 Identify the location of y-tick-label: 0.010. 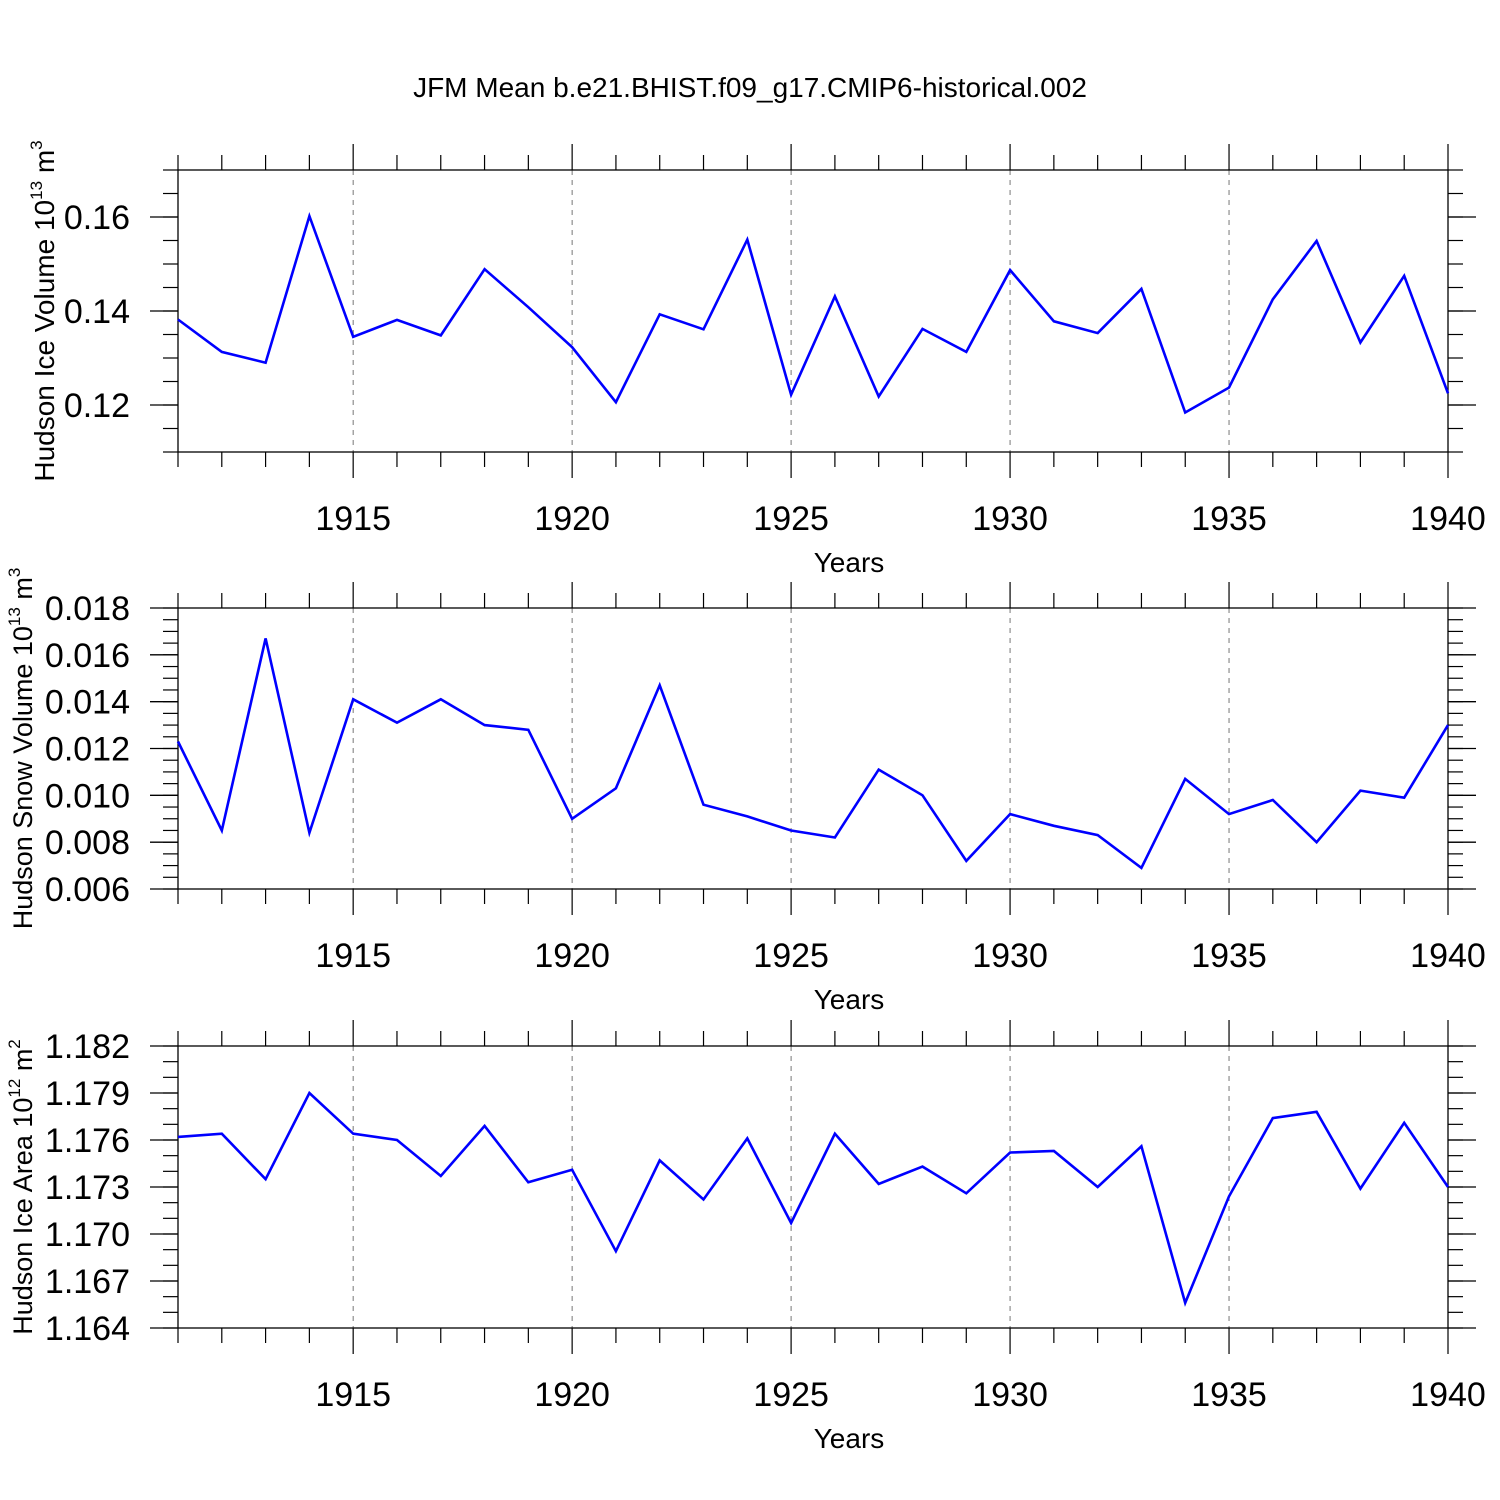
(87, 796).